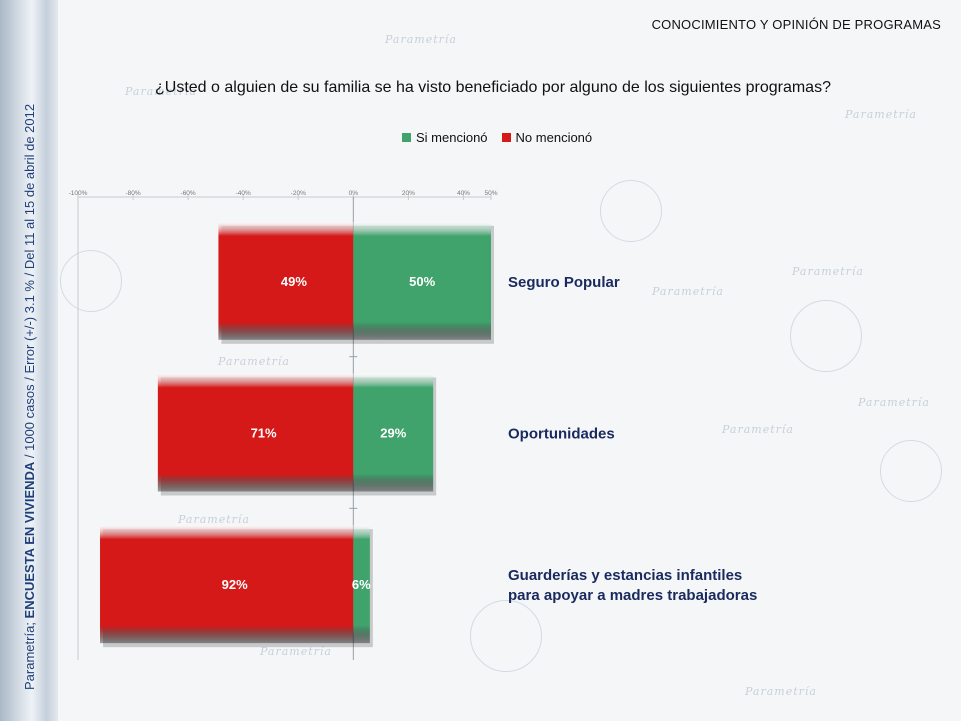 Image resolution: width=961 pixels, height=721 pixels. I want to click on category-label: Seguro Popular, so click(564, 282).